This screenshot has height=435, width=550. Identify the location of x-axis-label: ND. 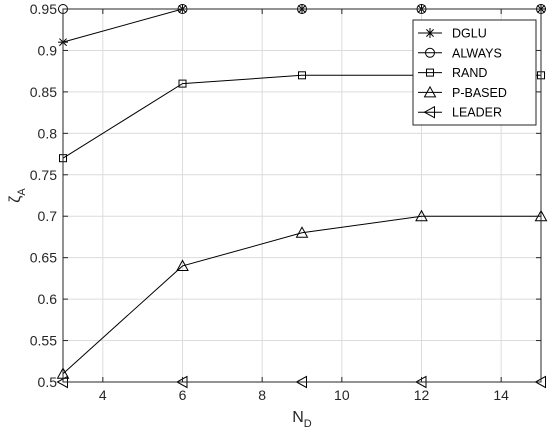
(302, 419).